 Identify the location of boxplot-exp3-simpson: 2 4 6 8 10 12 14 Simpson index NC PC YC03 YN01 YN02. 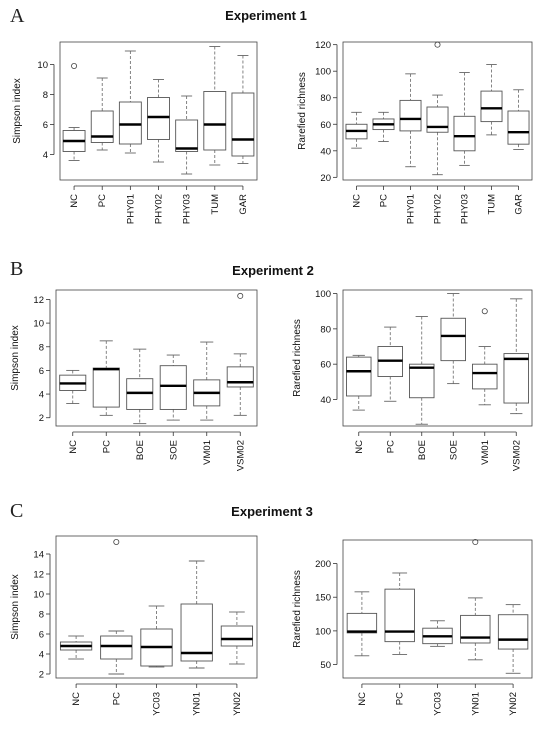
(134, 625).